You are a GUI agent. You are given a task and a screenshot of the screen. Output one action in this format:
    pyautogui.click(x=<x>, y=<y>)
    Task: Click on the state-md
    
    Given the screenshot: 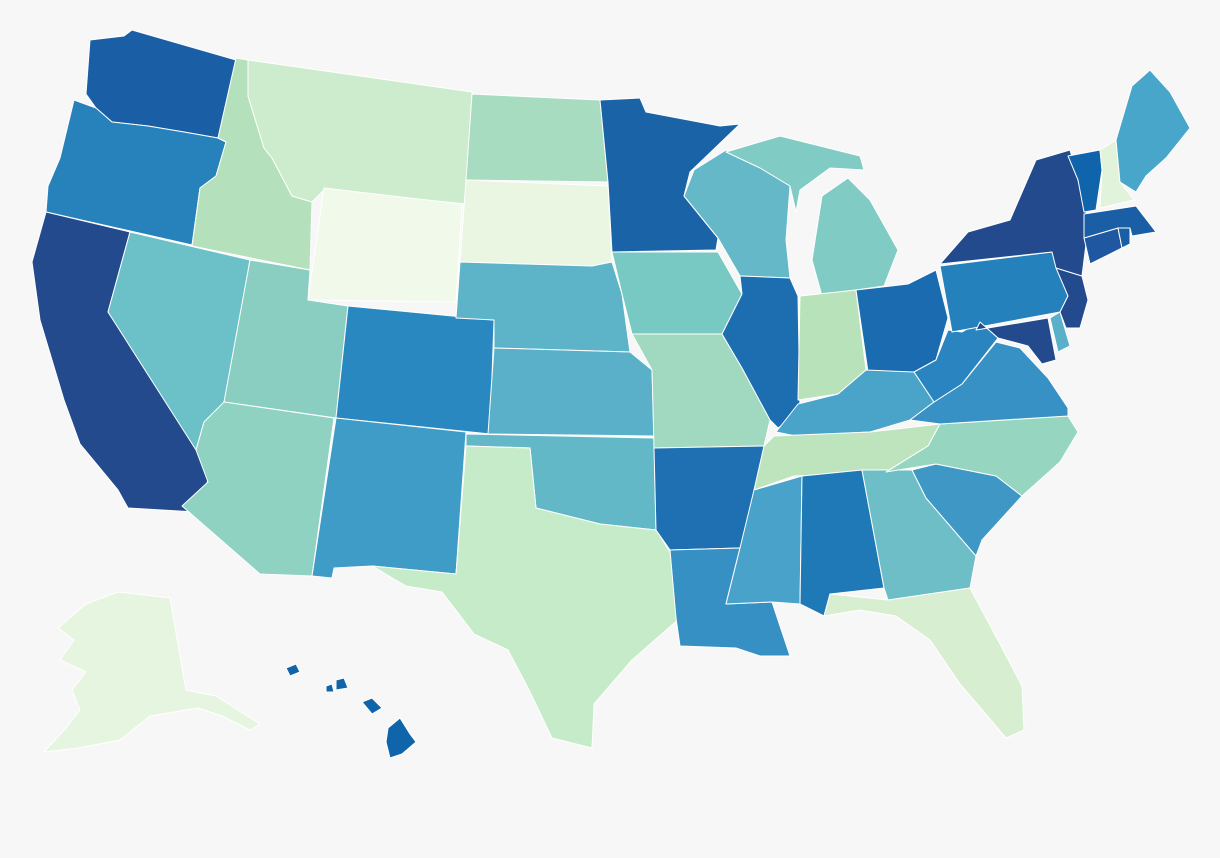 What is the action you would take?
    pyautogui.click(x=1016, y=341)
    